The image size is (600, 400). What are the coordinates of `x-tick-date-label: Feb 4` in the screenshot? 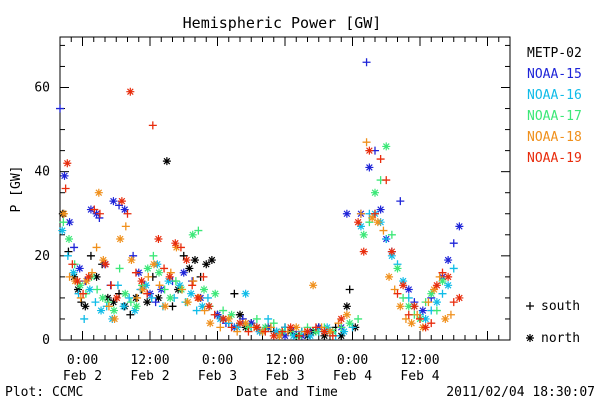 It's located at (419, 376).